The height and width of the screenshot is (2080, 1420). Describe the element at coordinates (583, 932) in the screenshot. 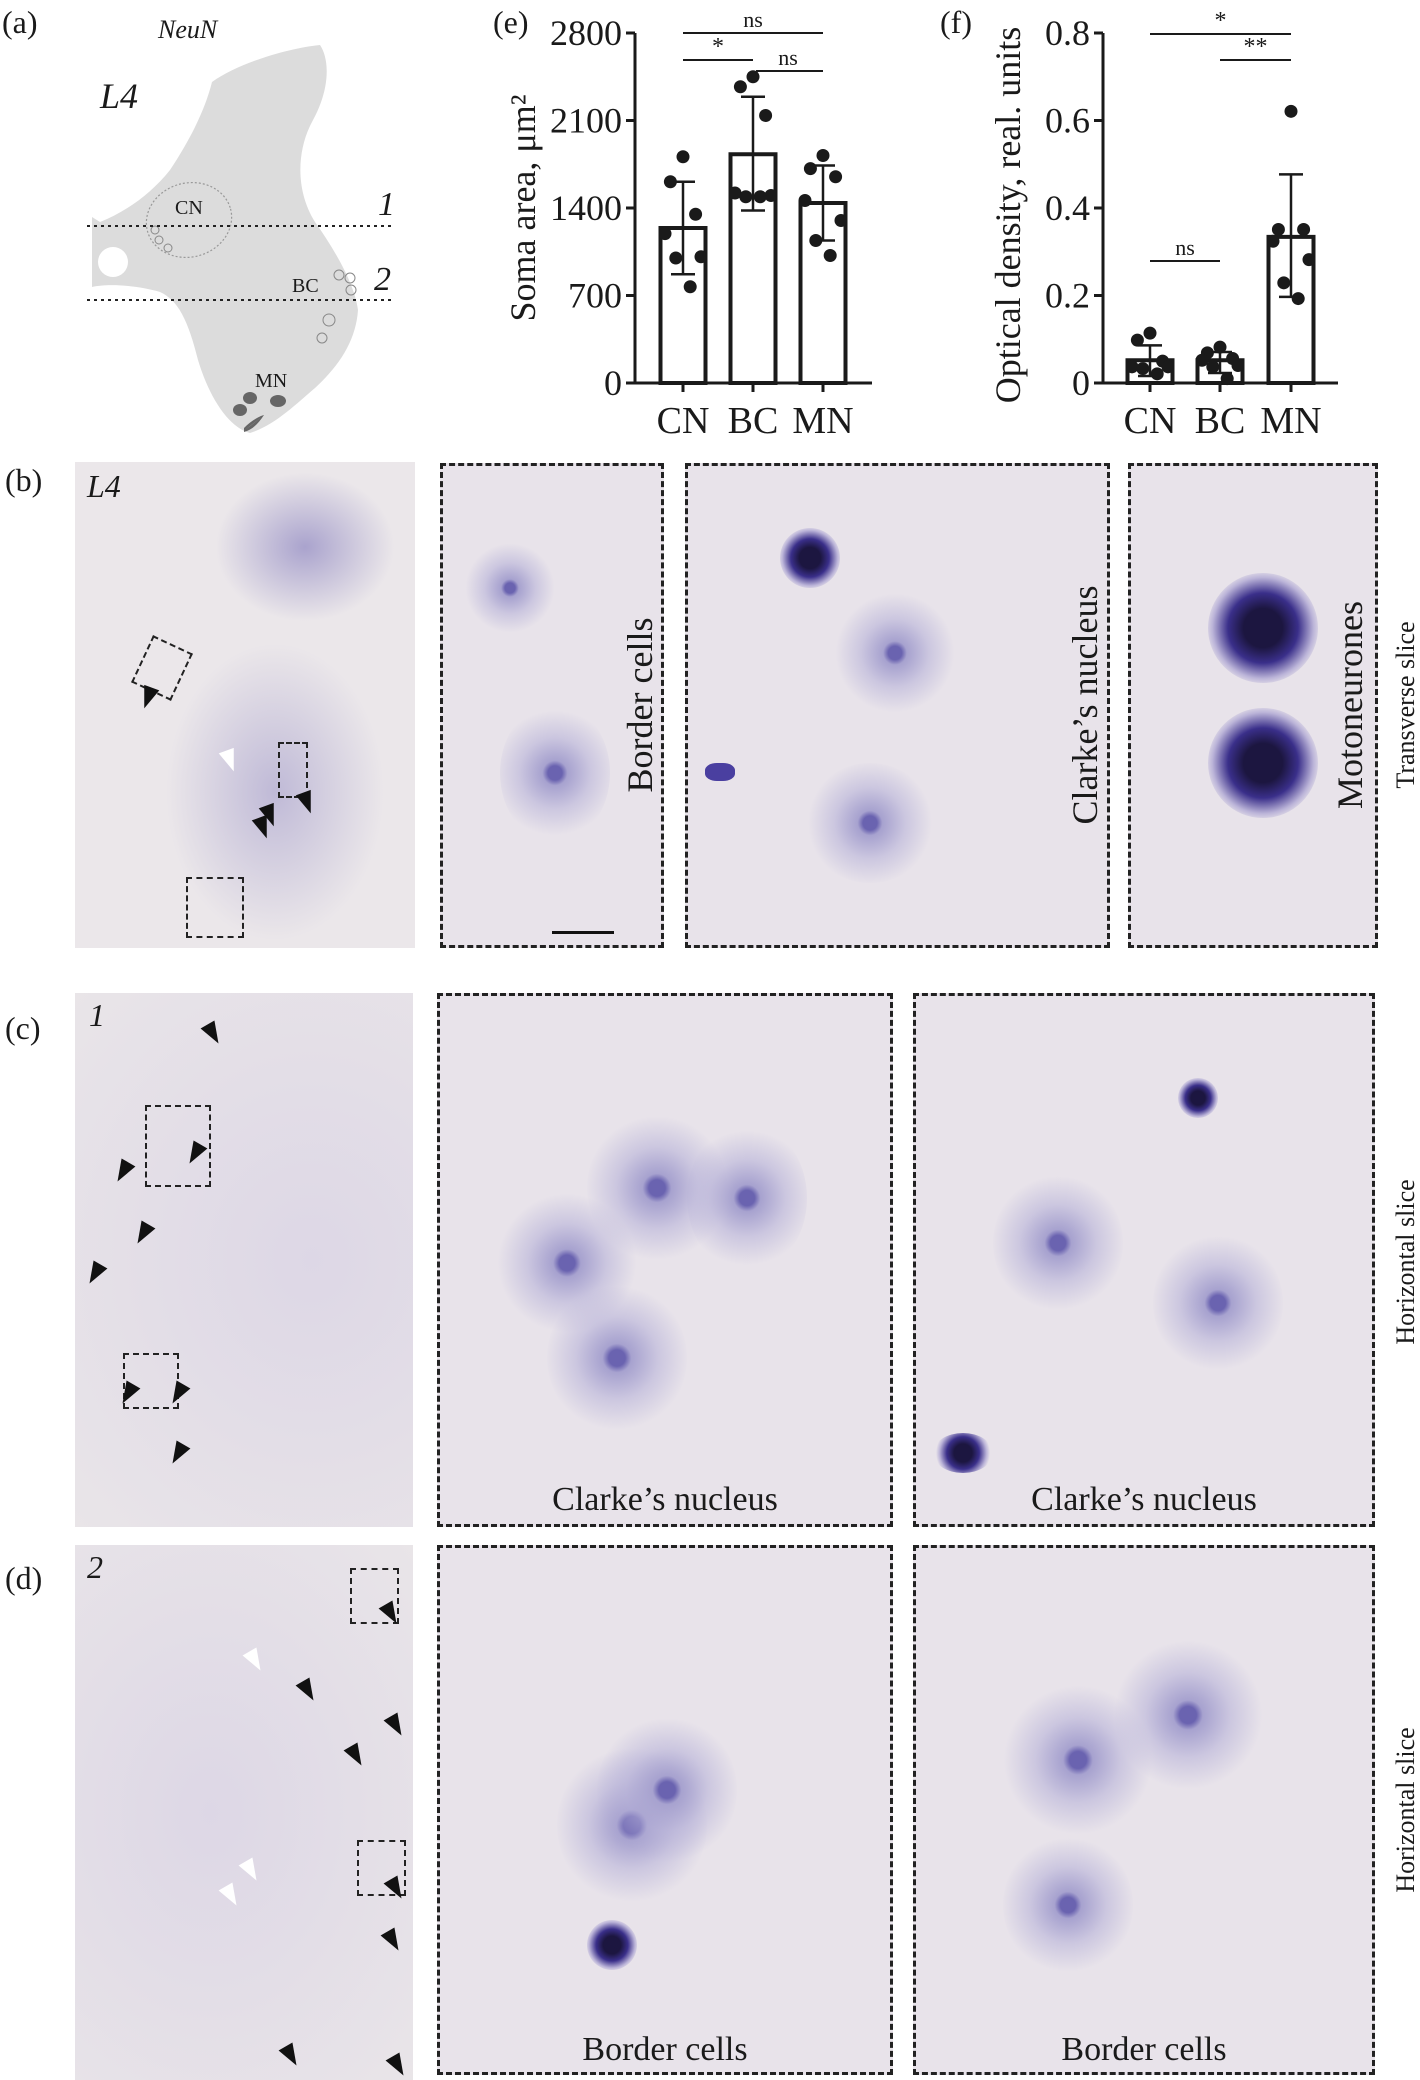

I see `scale-bar` at that location.